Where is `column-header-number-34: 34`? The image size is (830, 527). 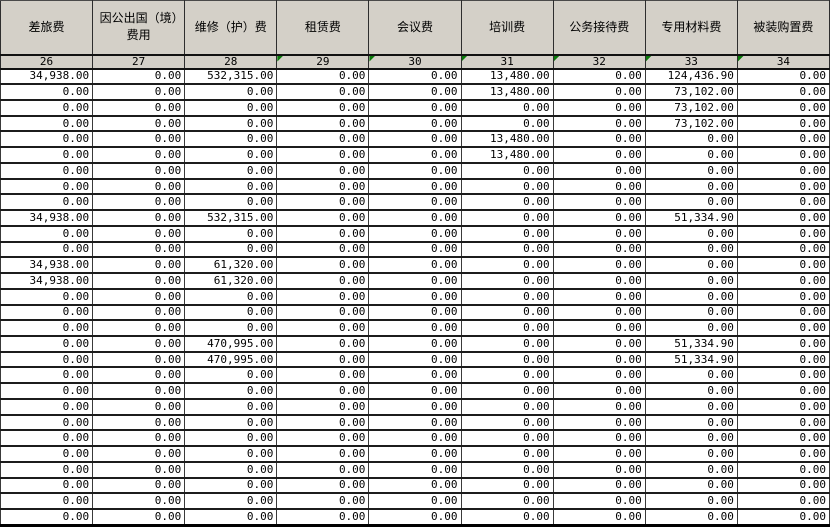 column-header-number-34: 34 is located at coordinates (783, 62).